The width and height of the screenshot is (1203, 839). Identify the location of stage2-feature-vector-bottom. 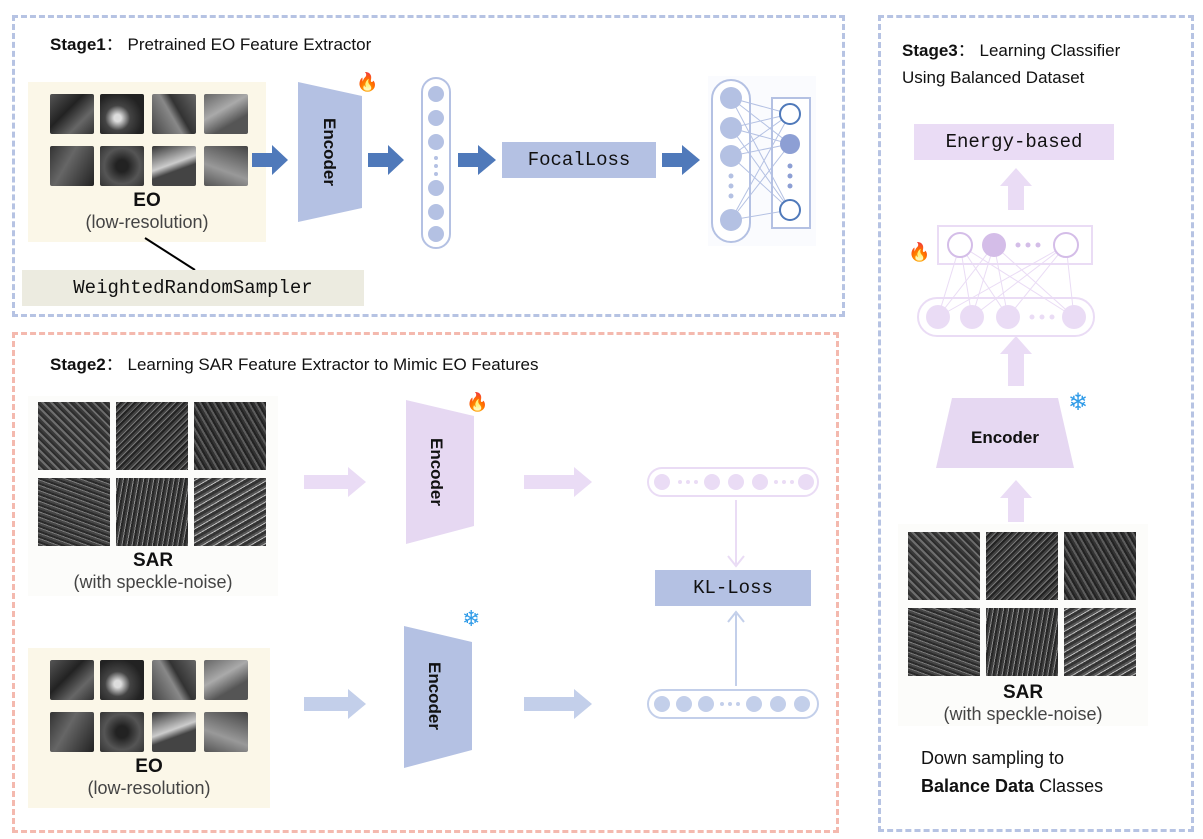
(733, 704).